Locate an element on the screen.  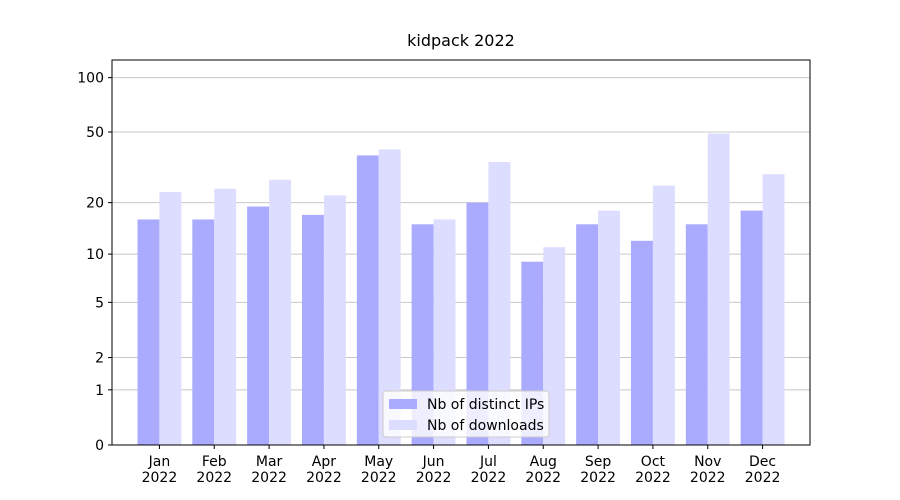
x-tick-label: Jan 2022 is located at coordinates (160, 470).